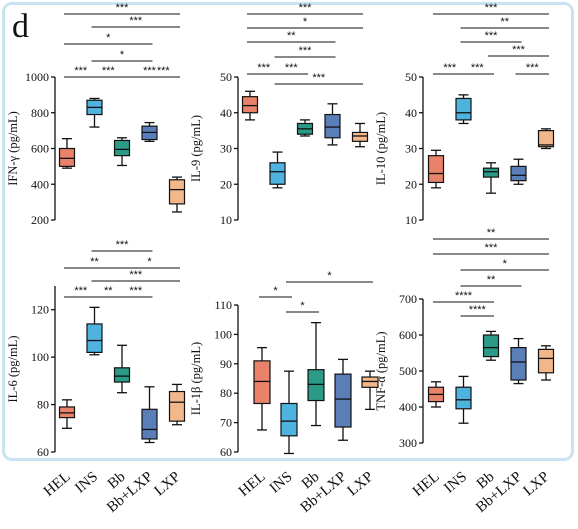 The width and height of the screenshot is (578, 529). What do you see at coordinates (40, 220) in the screenshot?
I see `y-tick-label: 200` at bounding box center [40, 220].